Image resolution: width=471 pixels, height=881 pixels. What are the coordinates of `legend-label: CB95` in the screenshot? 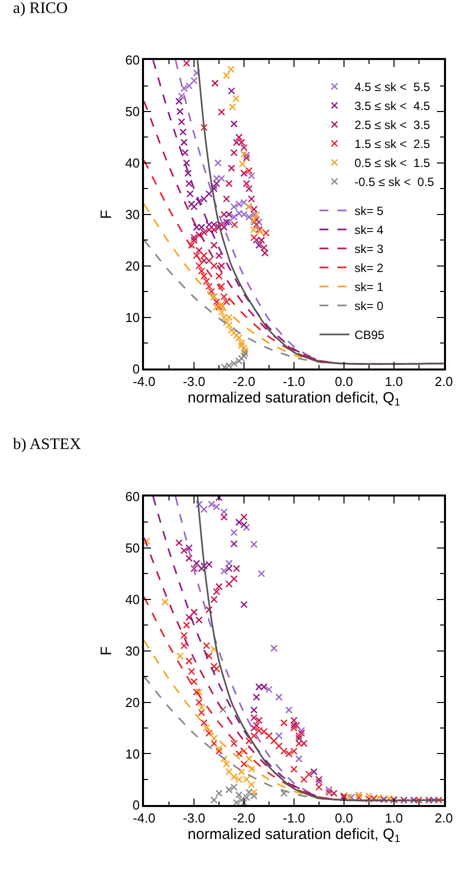 It's located at (369, 335).